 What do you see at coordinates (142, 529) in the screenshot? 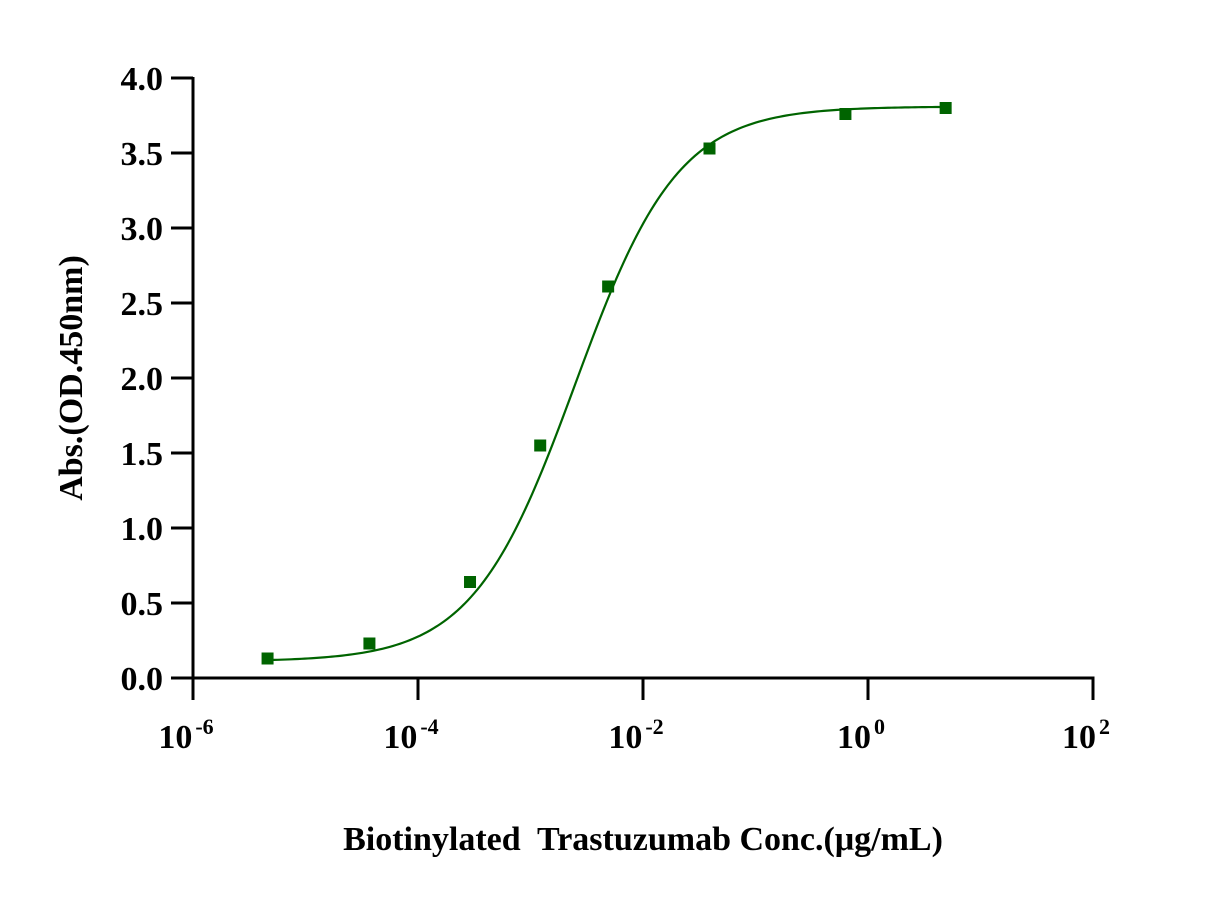
I see `y-tick-label: 1.0` at bounding box center [142, 529].